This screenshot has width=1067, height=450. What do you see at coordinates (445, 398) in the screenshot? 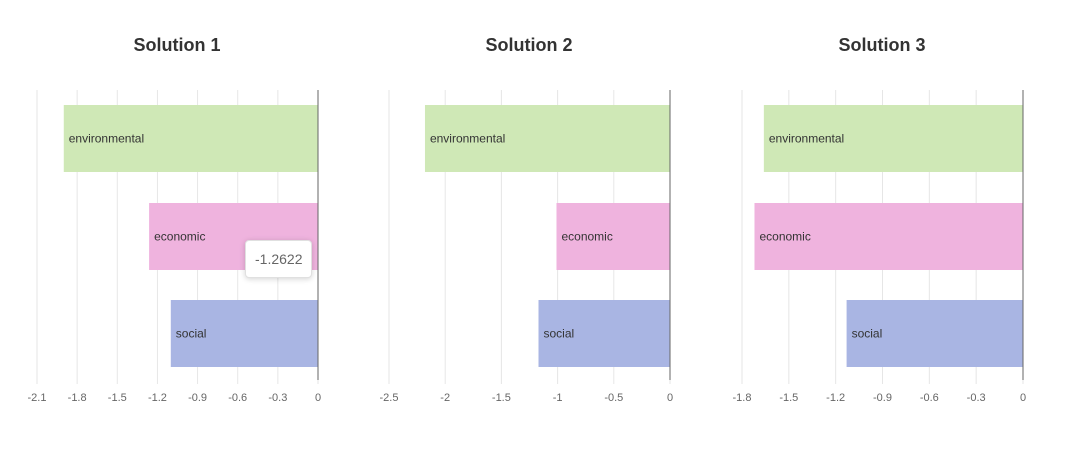
I see `x-tick-label: -2` at bounding box center [445, 398].